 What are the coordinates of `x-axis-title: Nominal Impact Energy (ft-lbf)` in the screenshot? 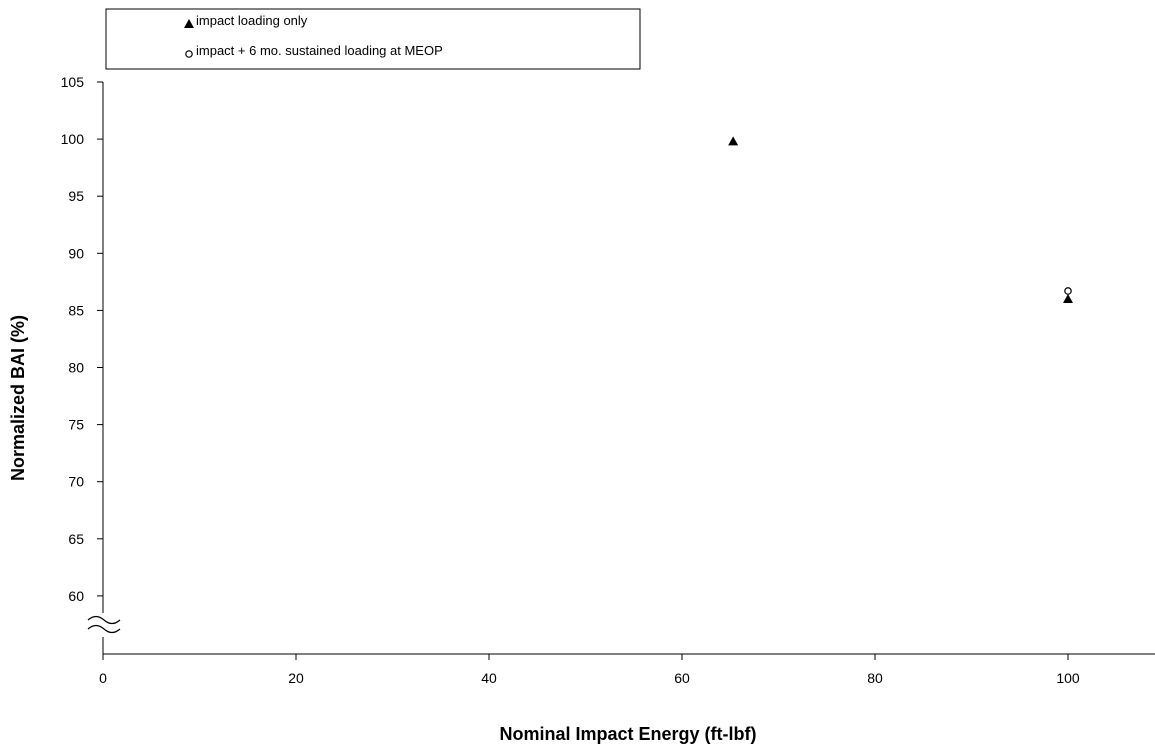 It's located at (627, 734).